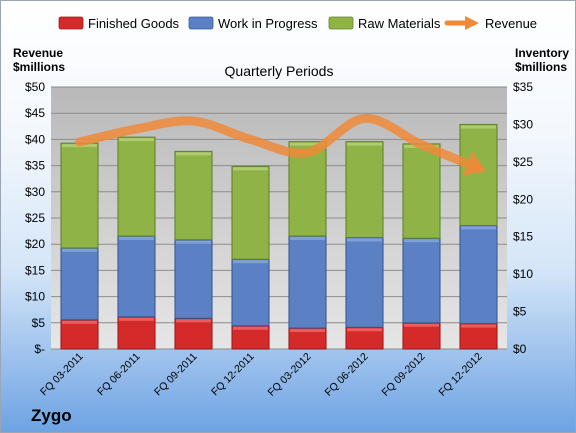 This screenshot has height=433, width=576. What do you see at coordinates (268, 23) in the screenshot?
I see `legend-label-work-in-progress: Work in Progress` at bounding box center [268, 23].